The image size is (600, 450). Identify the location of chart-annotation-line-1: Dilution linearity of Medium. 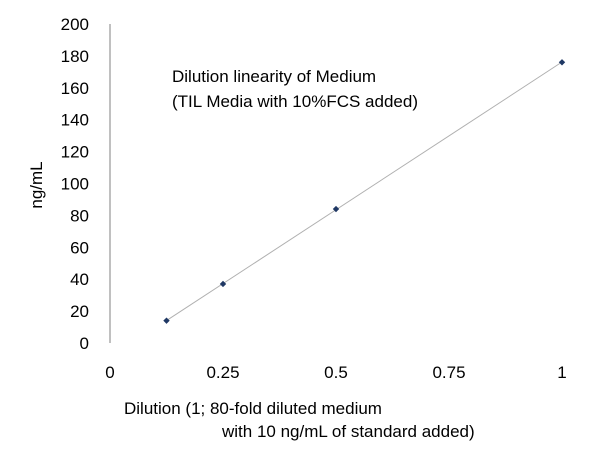
(274, 76).